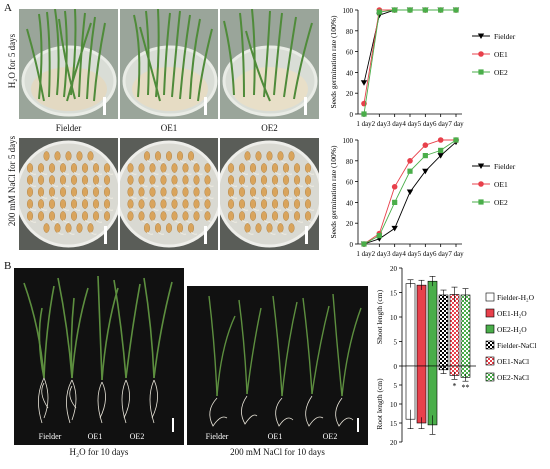 The height and width of the screenshot is (469, 550). What do you see at coordinates (350, 73) in the screenshot?
I see `y-tick-label: 40` at bounding box center [350, 73].